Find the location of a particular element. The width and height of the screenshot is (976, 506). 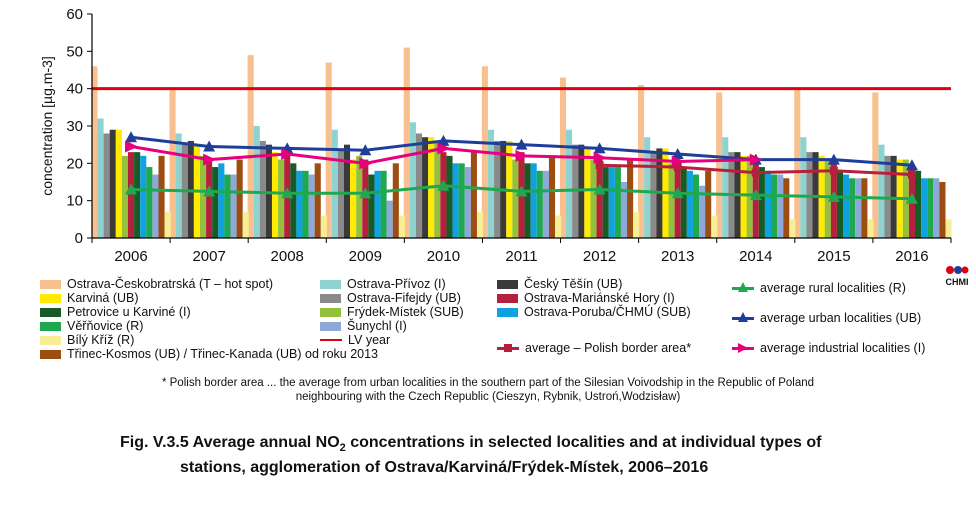

x-tick-label: 2007 is located at coordinates (208, 256).